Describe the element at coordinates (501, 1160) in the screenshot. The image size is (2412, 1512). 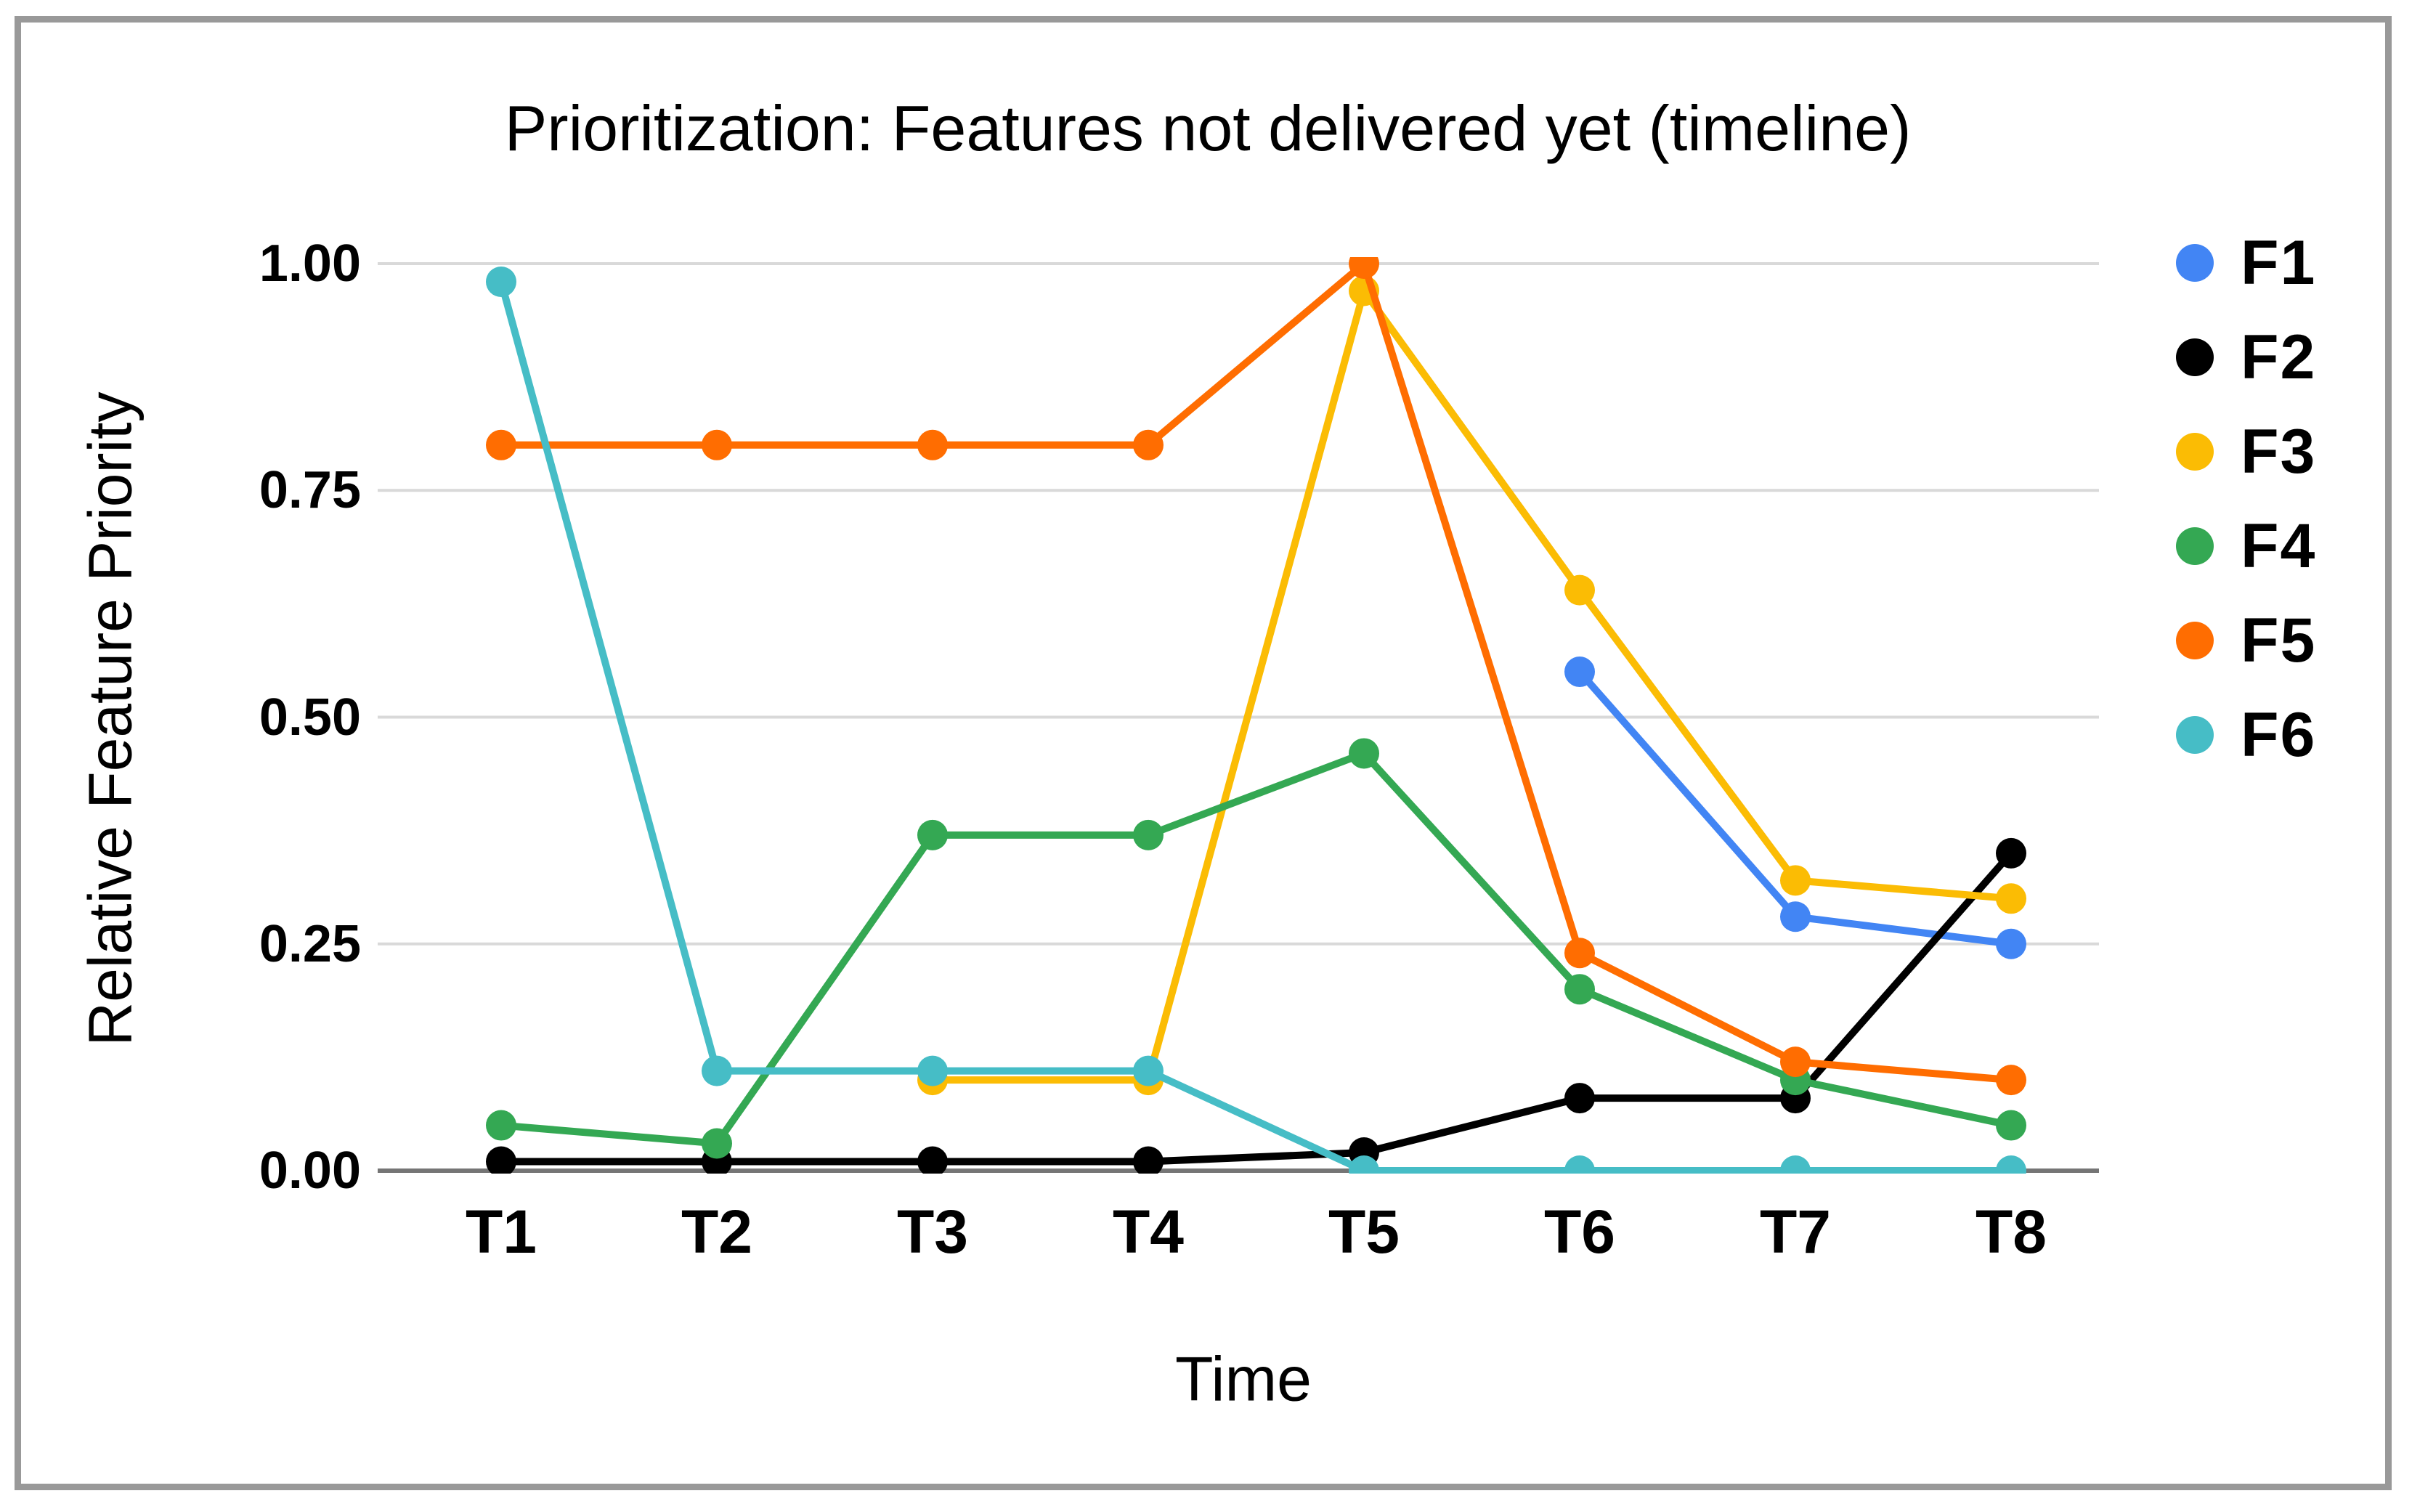
I see `data-point-F2-T1` at that location.